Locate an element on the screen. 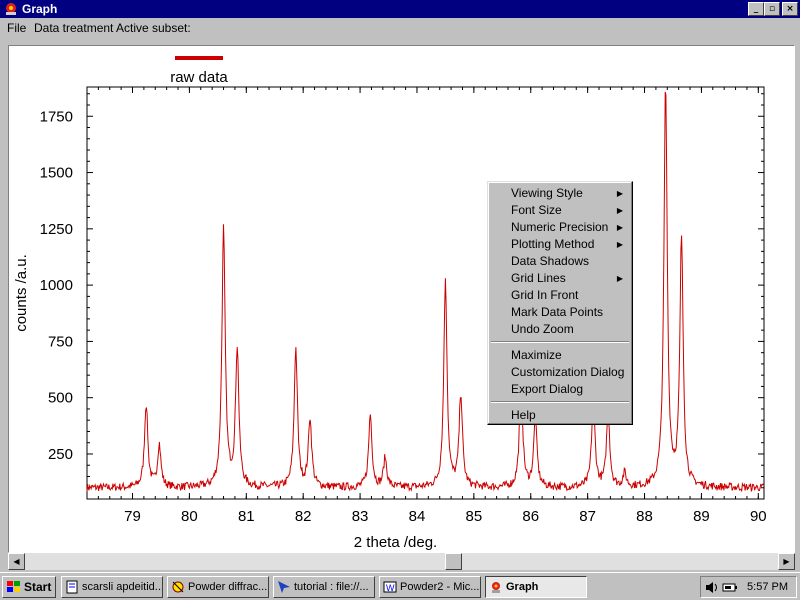 This screenshot has height=600, width=800. x-axis-label: 2 theta /deg. is located at coordinates (395, 542).